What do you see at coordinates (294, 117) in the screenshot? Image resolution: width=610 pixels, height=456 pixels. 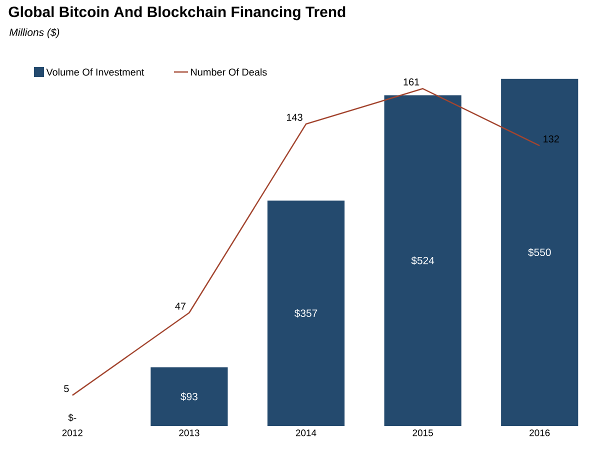 I see `data-label: 143` at bounding box center [294, 117].